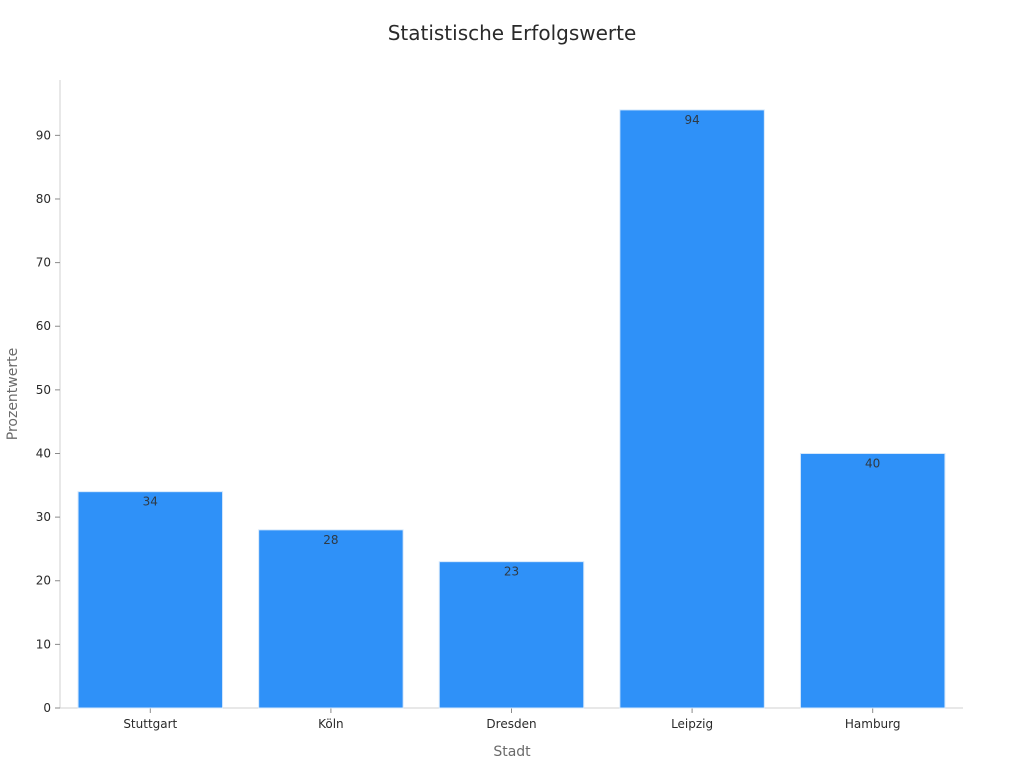  Describe the element at coordinates (150, 724) in the screenshot. I see `x-tick-label: Stuttgart` at that location.